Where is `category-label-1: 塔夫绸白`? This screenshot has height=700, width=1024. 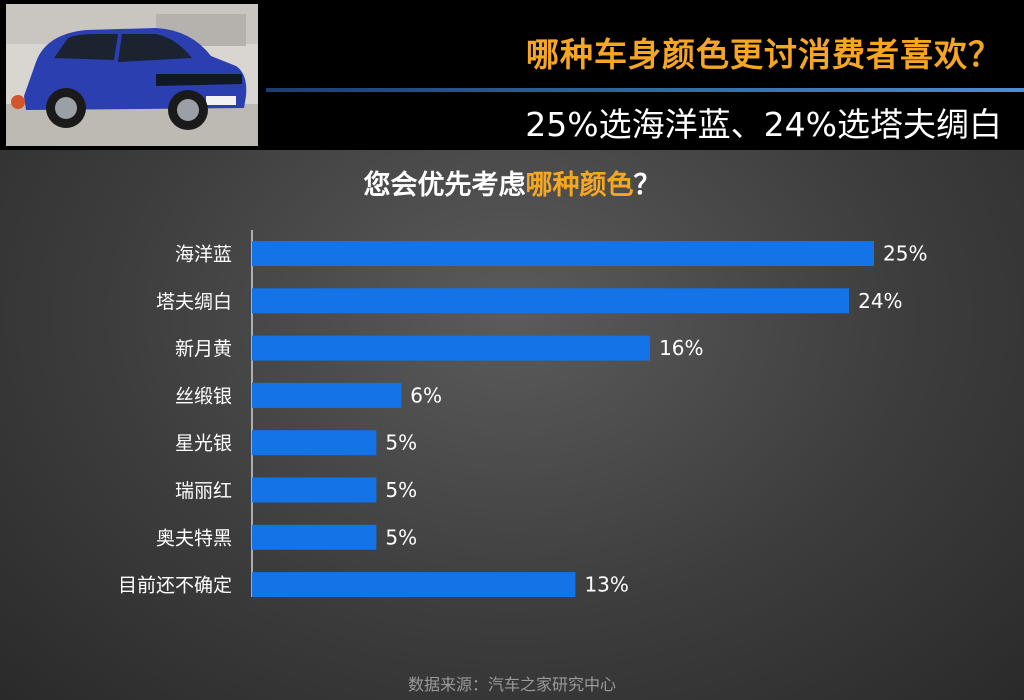
category-label-1: 塔夫绸白 is located at coordinates (194, 302).